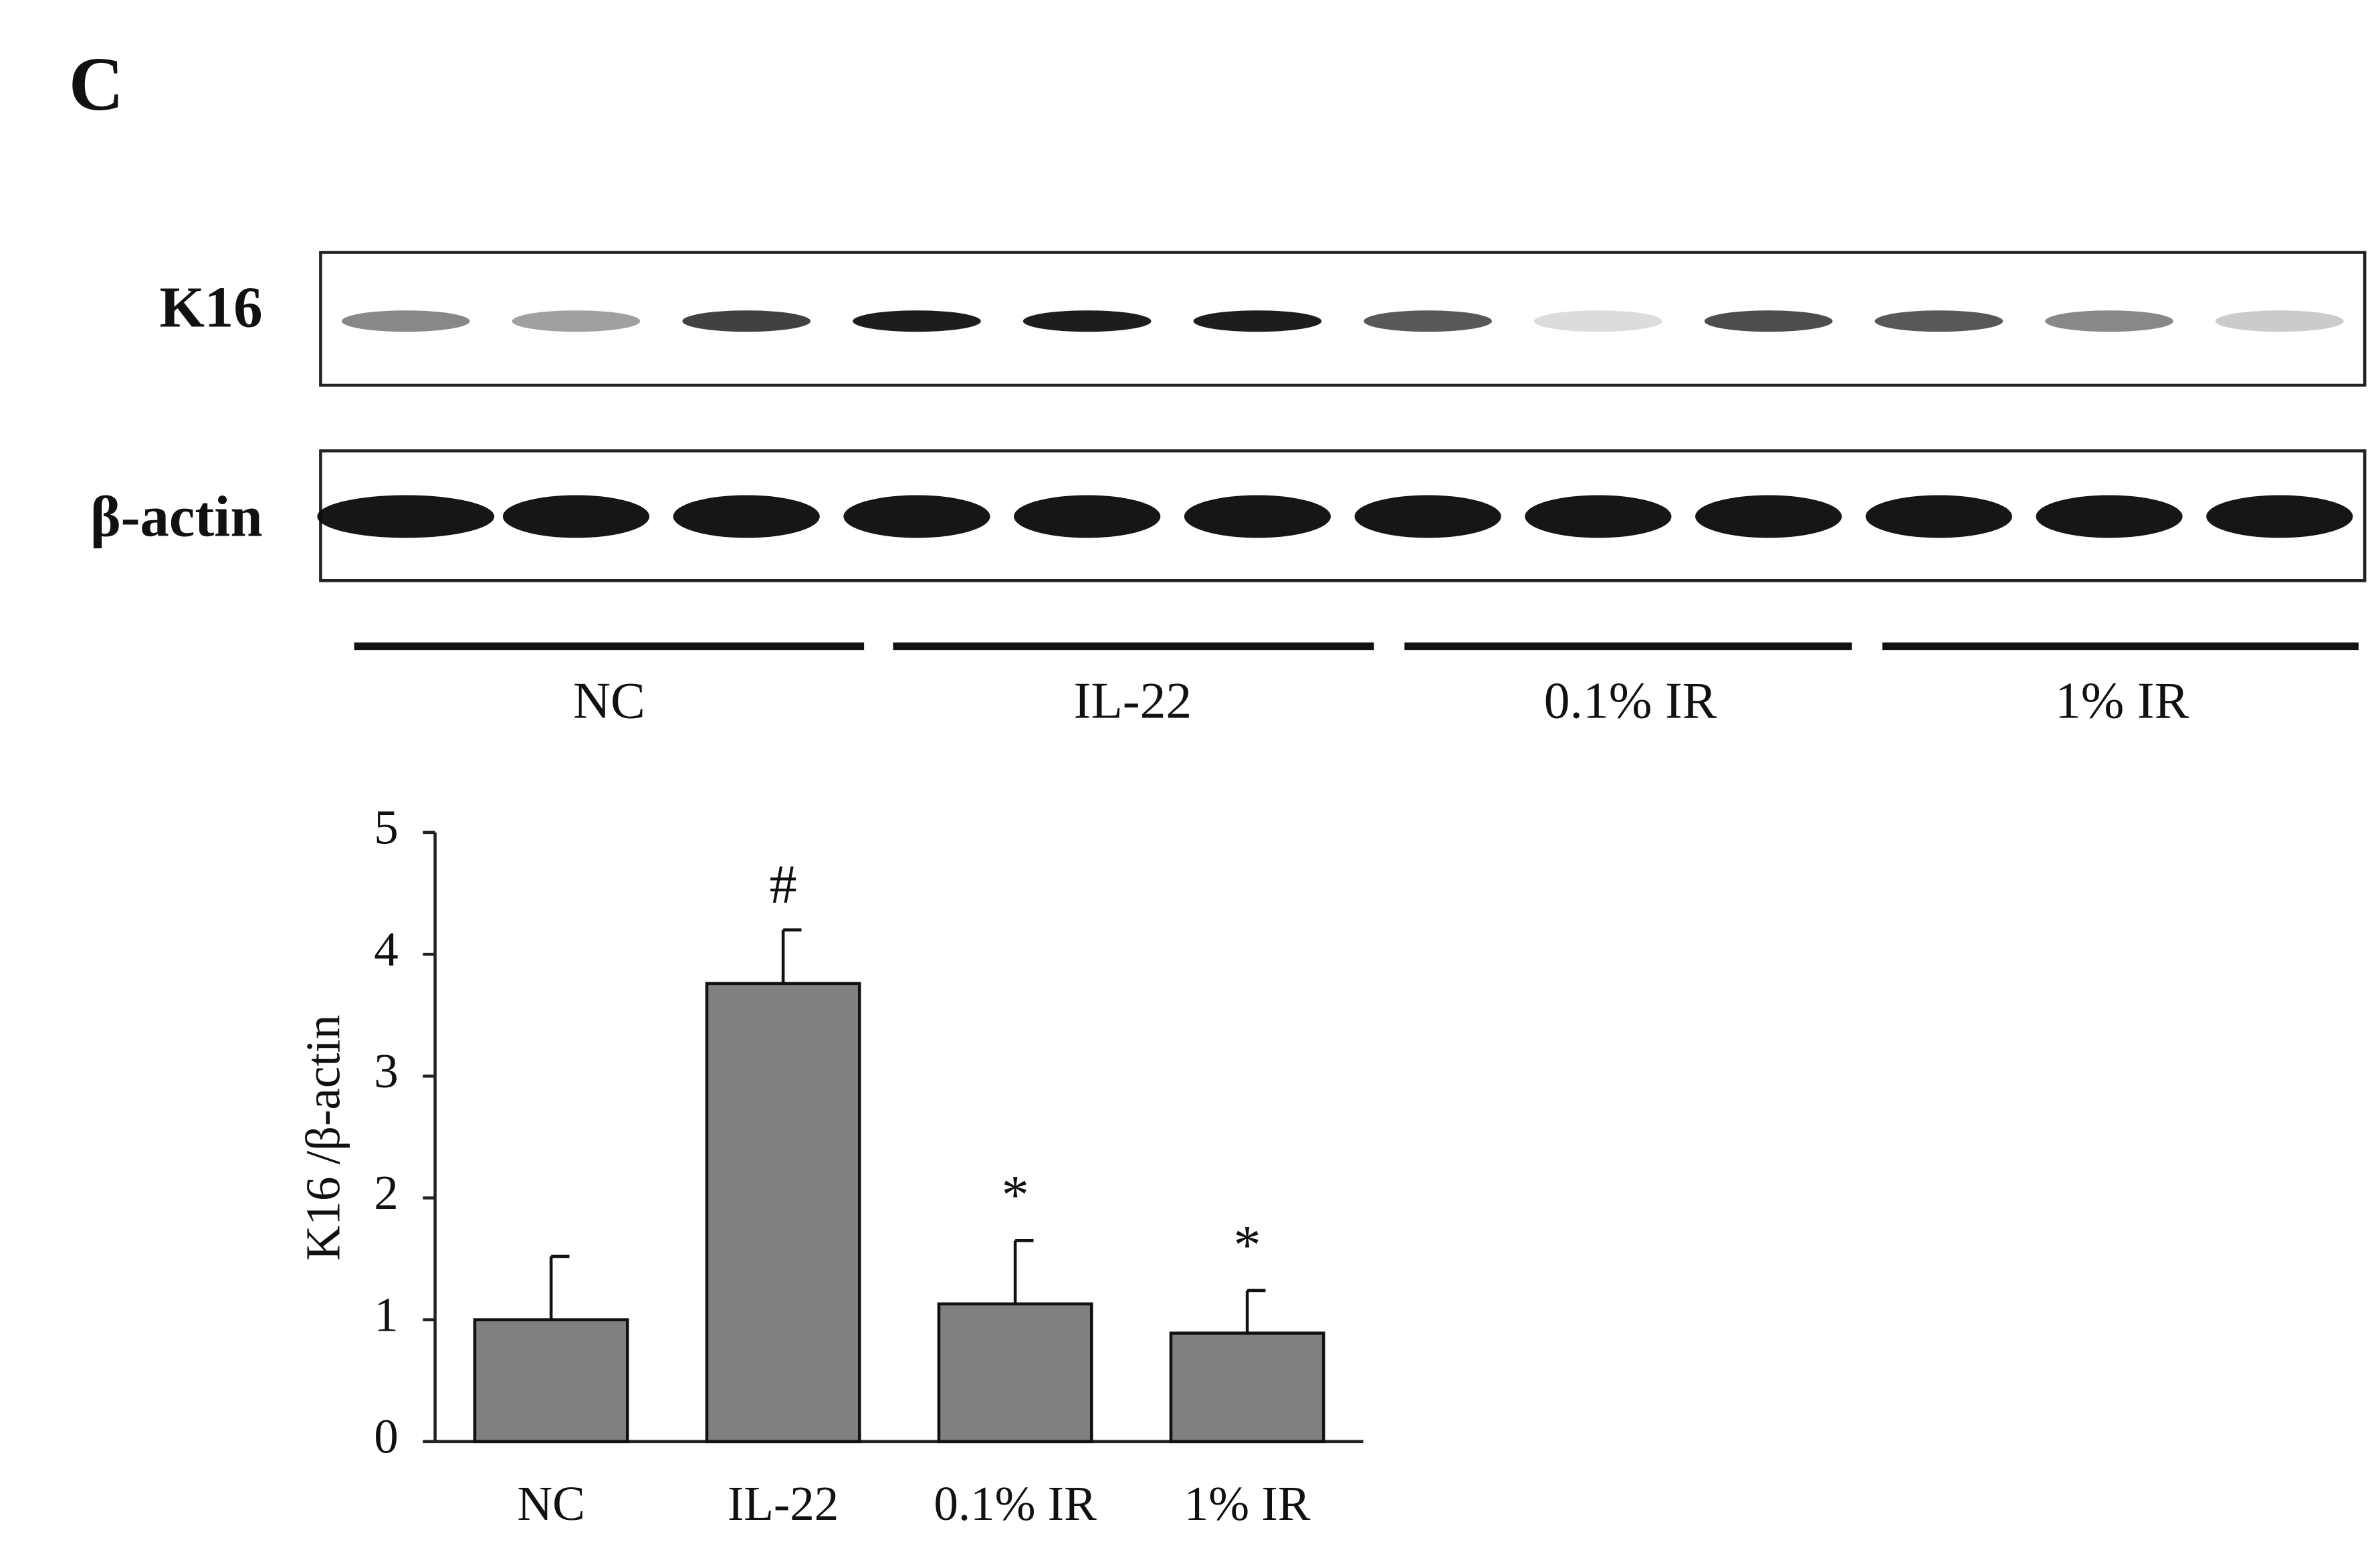 This screenshot has height=1552, width=2380. I want to click on group-label: IL-22, so click(1133, 700).